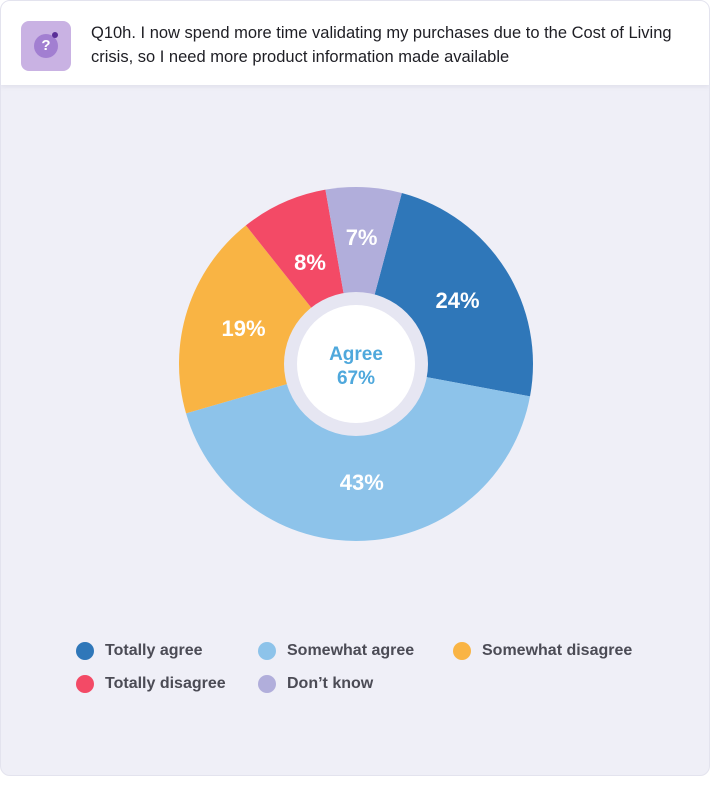 The height and width of the screenshot is (810, 710). Describe the element at coordinates (358, 452) in the screenshot. I see `slice-somewhat-agree` at that location.